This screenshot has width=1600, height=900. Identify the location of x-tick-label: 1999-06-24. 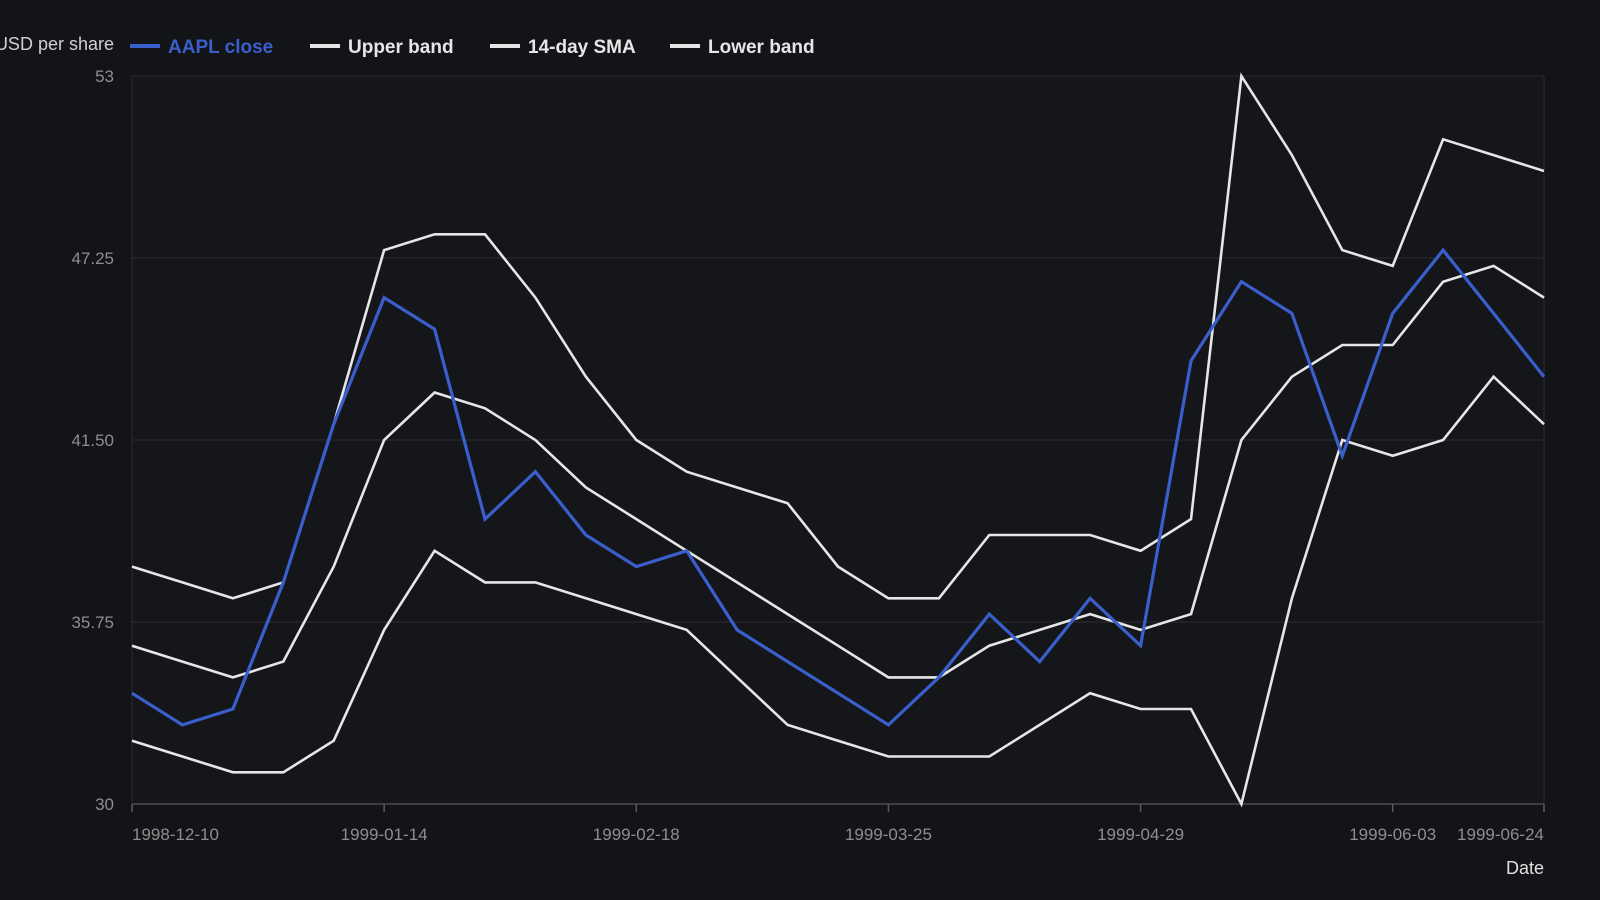
(1500, 834).